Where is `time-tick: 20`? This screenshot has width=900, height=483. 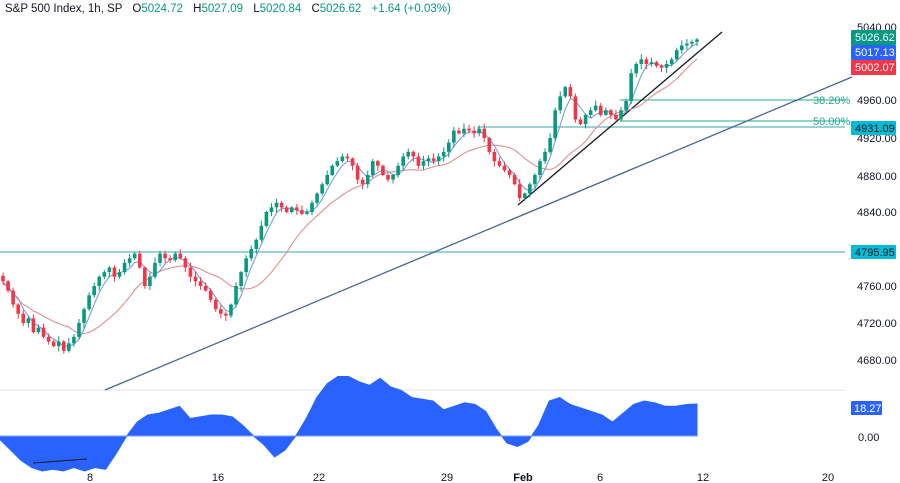
time-tick: 20 is located at coordinates (828, 477).